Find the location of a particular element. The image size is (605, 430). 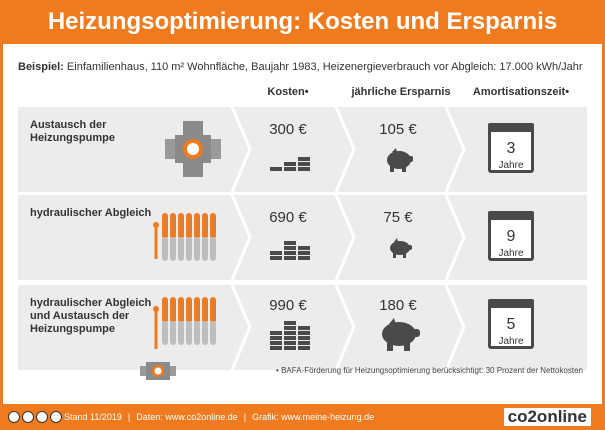

nd-icon is located at coordinates (56, 417).